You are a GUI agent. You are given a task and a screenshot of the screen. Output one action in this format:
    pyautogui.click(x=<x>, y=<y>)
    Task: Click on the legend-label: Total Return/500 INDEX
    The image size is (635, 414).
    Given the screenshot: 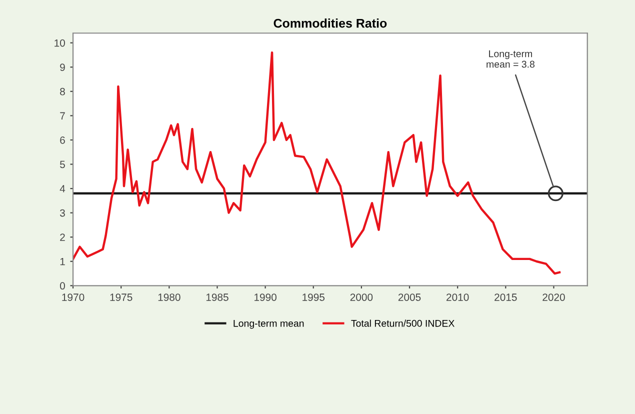 What is the action you would take?
    pyautogui.click(x=402, y=323)
    